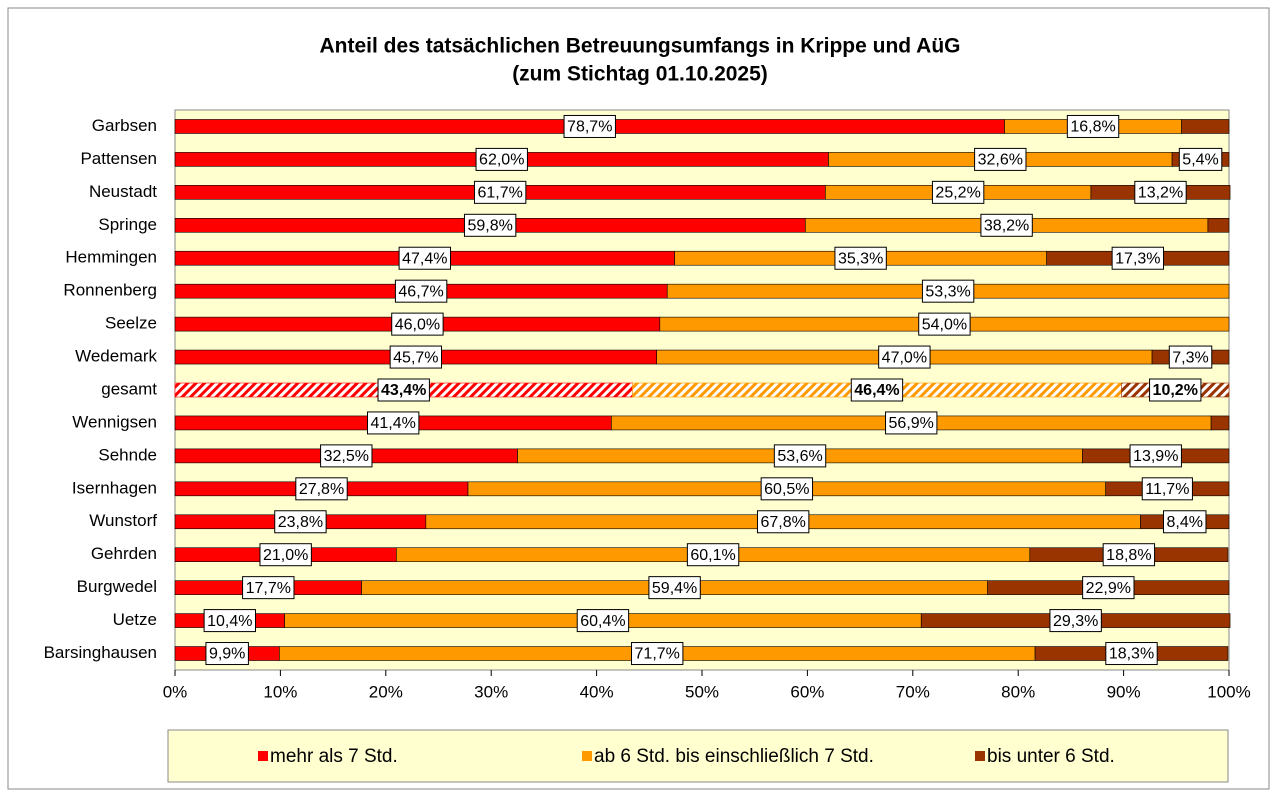 The width and height of the screenshot is (1277, 798). I want to click on value-label: 47,0%, so click(904, 357).